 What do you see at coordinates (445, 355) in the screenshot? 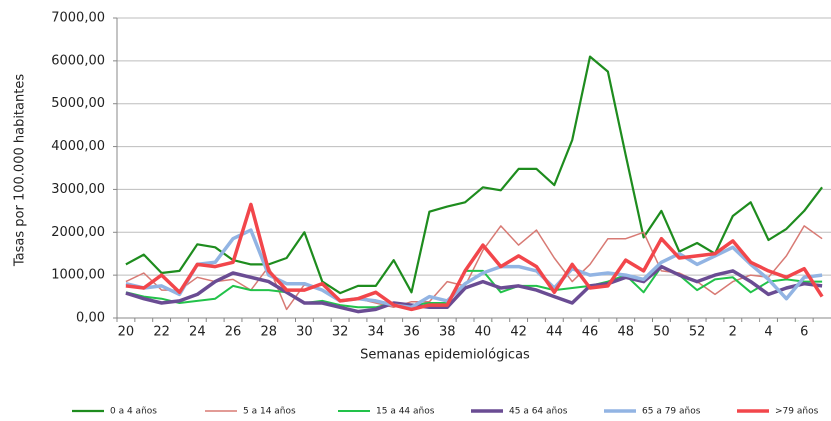
I see `x-axis-title: Semanas epidemiológicas` at bounding box center [445, 355].